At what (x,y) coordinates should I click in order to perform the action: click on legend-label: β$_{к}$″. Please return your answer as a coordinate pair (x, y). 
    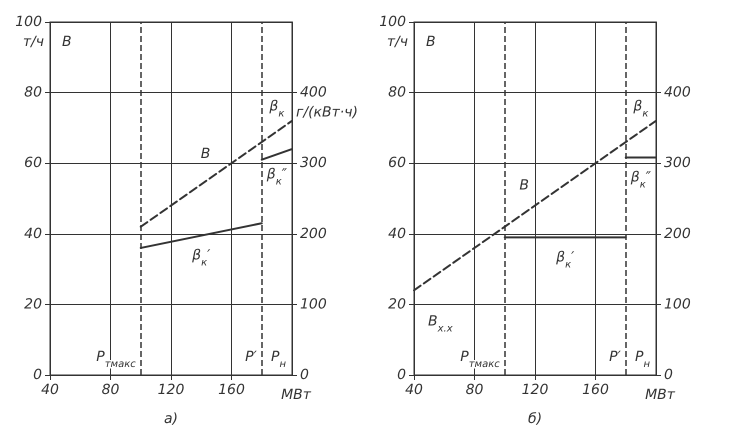
    Looking at the image, I should click on (641, 180).